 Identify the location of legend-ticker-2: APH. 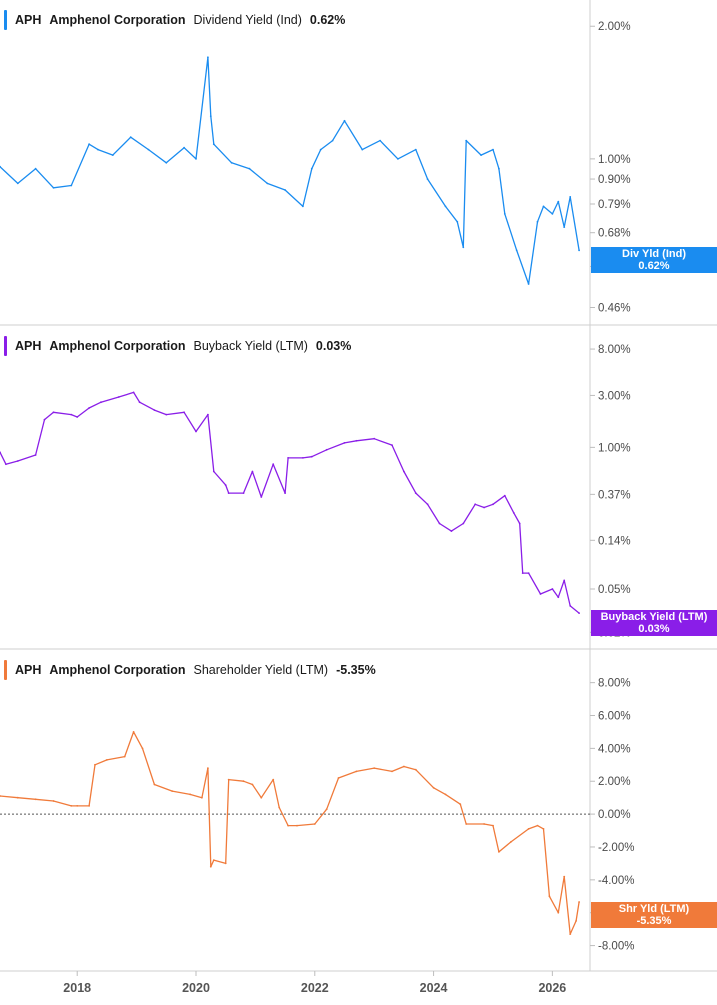
(28, 346).